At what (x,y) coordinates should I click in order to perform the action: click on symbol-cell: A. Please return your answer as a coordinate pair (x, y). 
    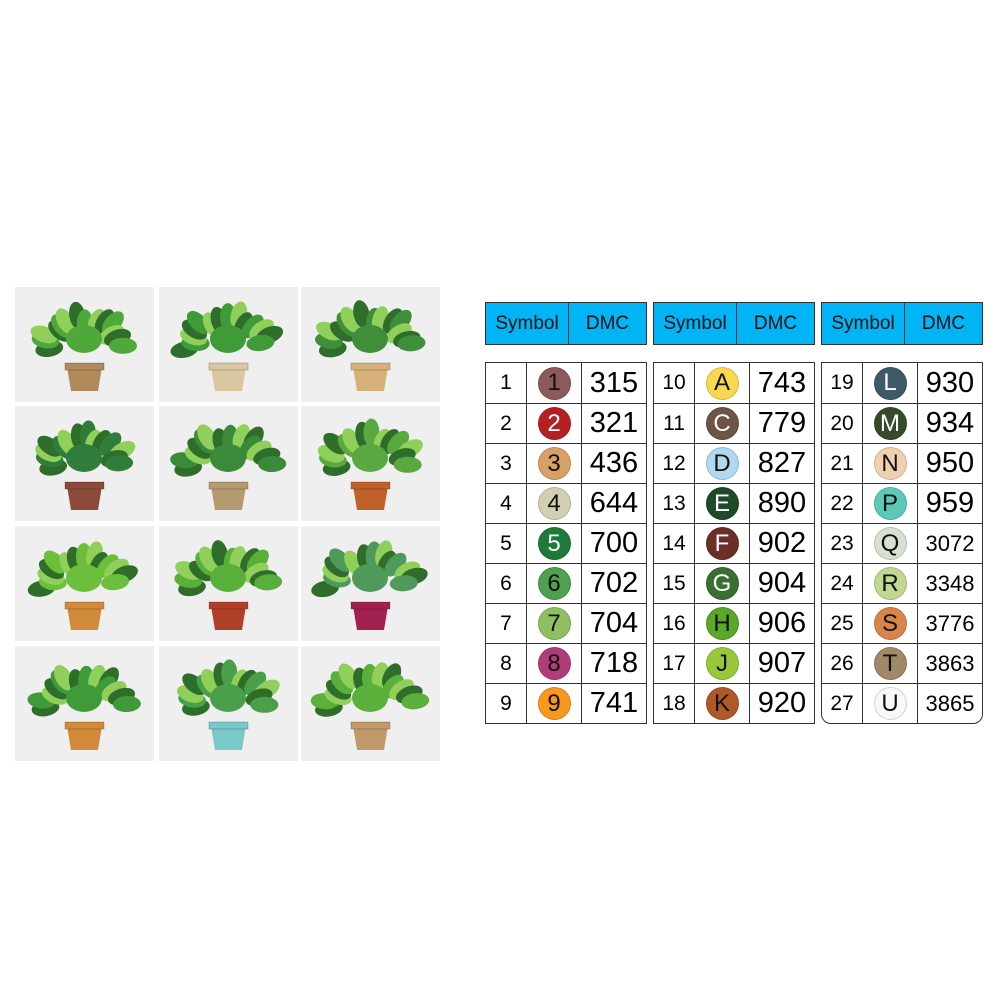
    Looking at the image, I should click on (722, 383).